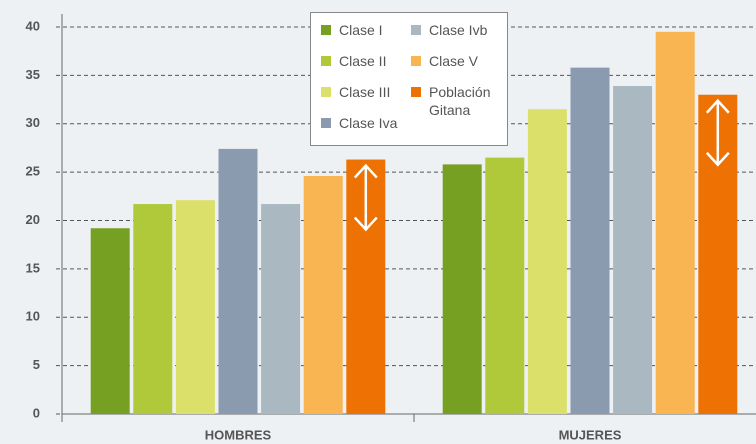 The height and width of the screenshot is (444, 756). What do you see at coordinates (33, 219) in the screenshot?
I see `y-tick-label: 20` at bounding box center [33, 219].